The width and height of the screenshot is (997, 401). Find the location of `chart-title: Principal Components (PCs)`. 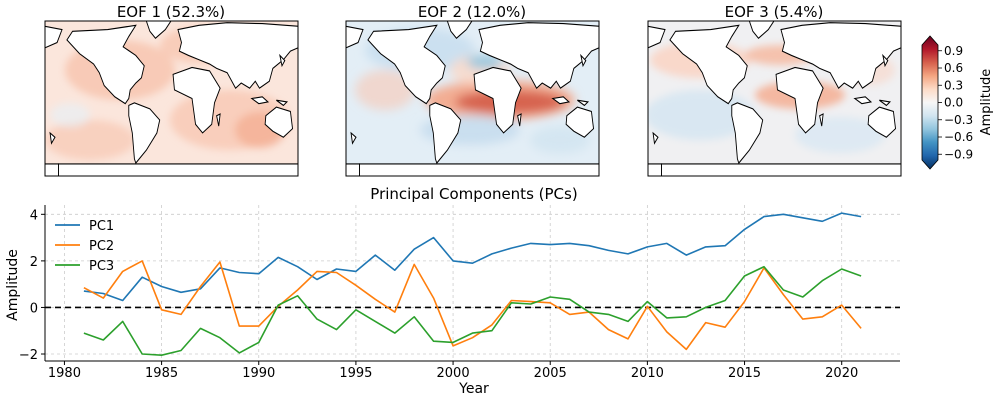

chart-title: Principal Components (PCs) is located at coordinates (473, 194).